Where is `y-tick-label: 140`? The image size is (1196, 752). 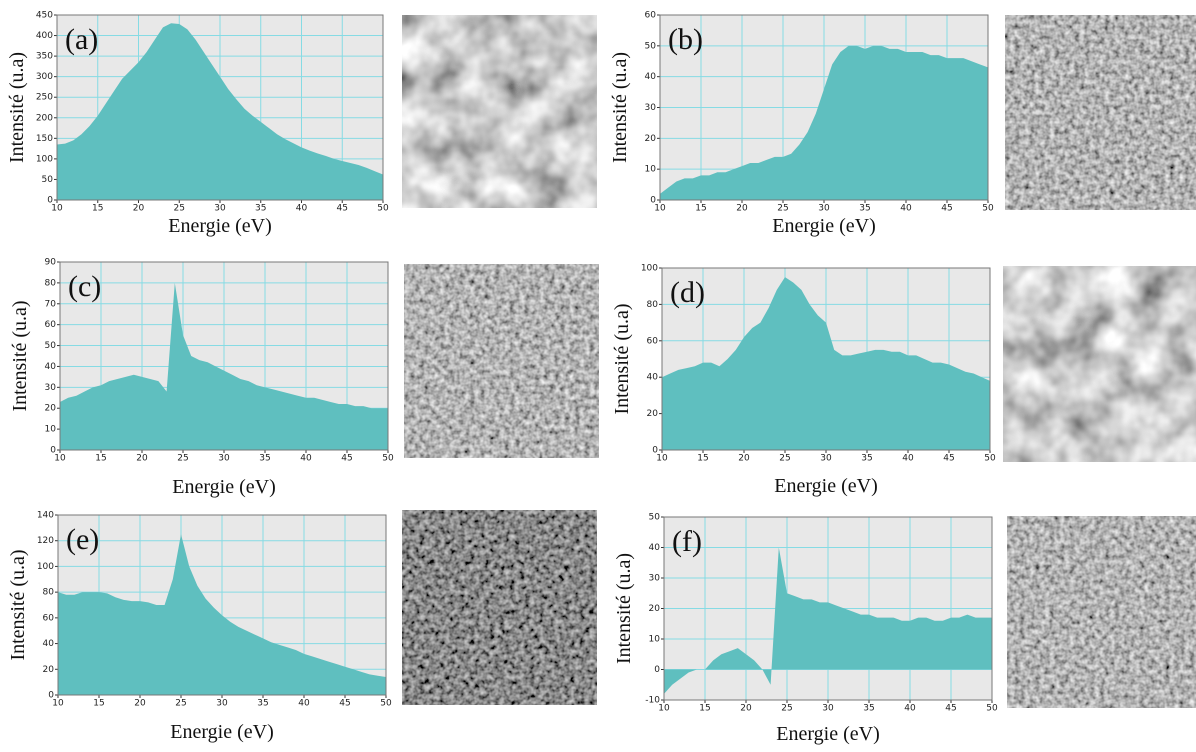 y-tick-label: 140 is located at coordinates (45, 516).